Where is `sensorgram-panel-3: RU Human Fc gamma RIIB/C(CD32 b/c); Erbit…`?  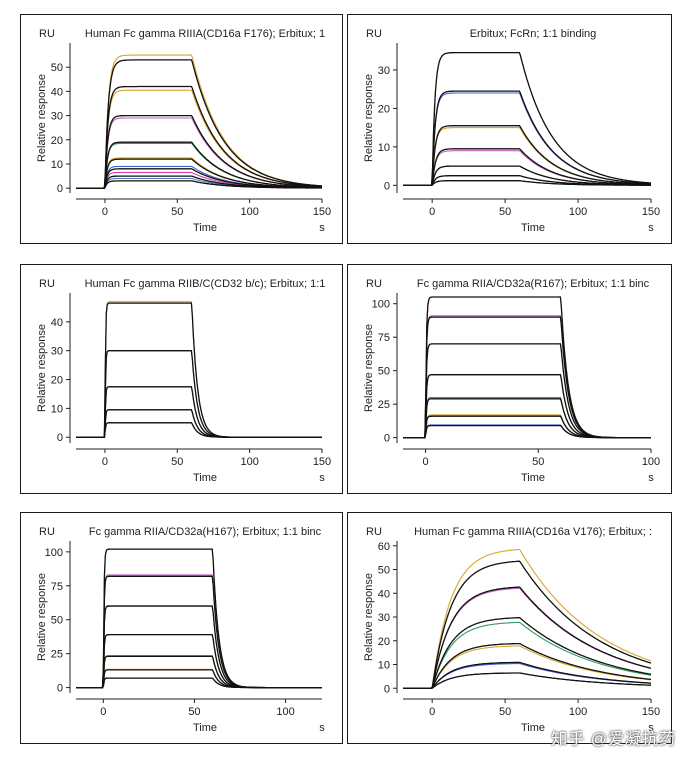
sensorgram-panel-3: RU Human Fc gamma RIIB/C(CD32 b/c); Erbit… is located at coordinates (181, 379).